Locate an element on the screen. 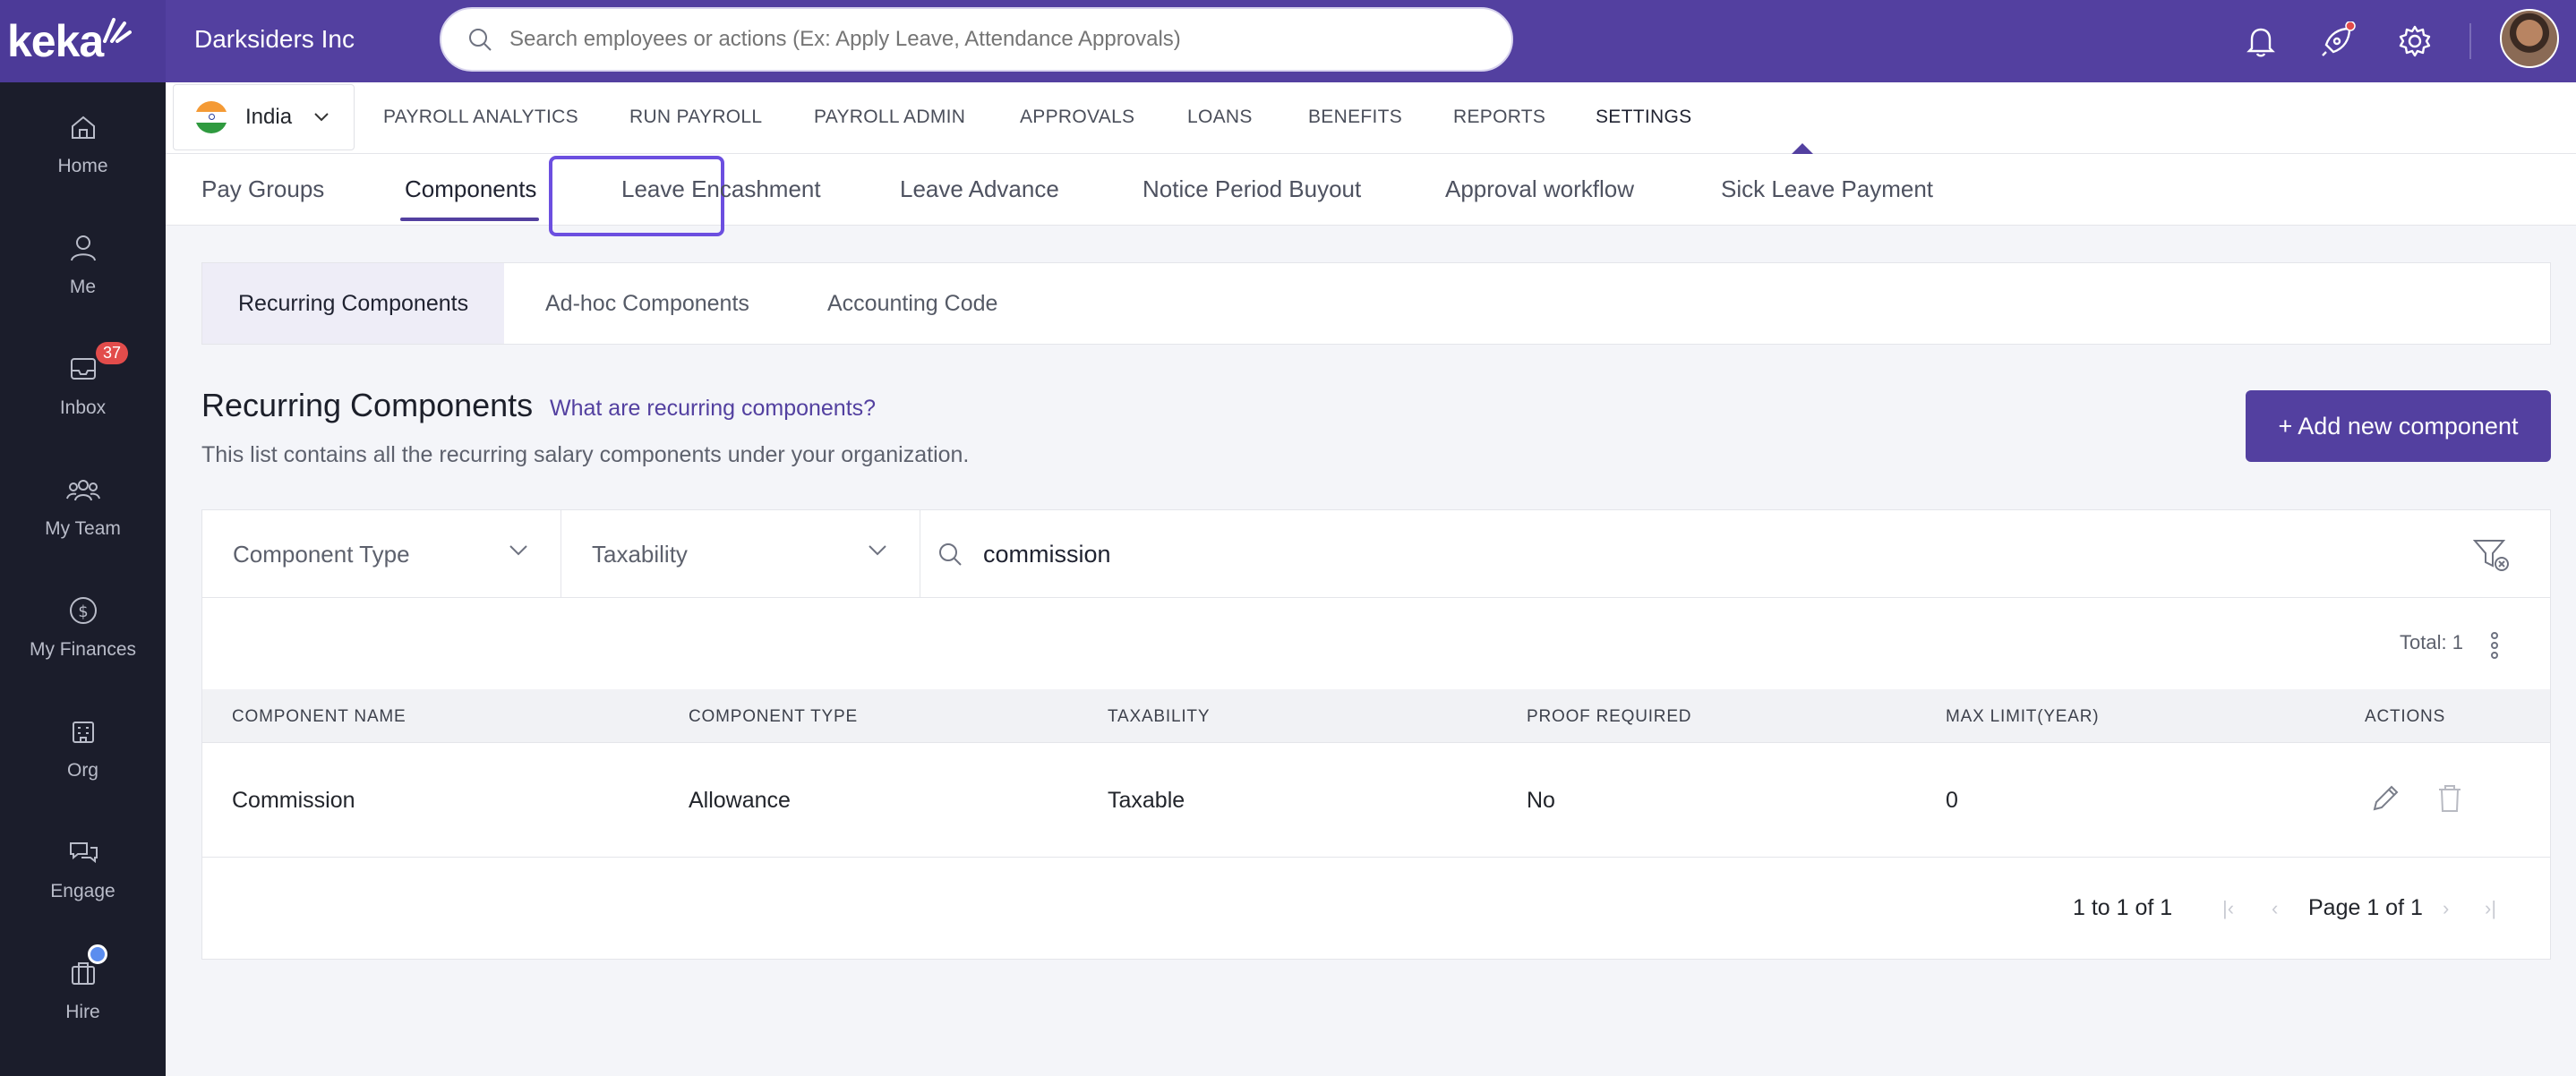 The width and height of the screenshot is (2576, 1076). org-icon is located at coordinates (83, 732).